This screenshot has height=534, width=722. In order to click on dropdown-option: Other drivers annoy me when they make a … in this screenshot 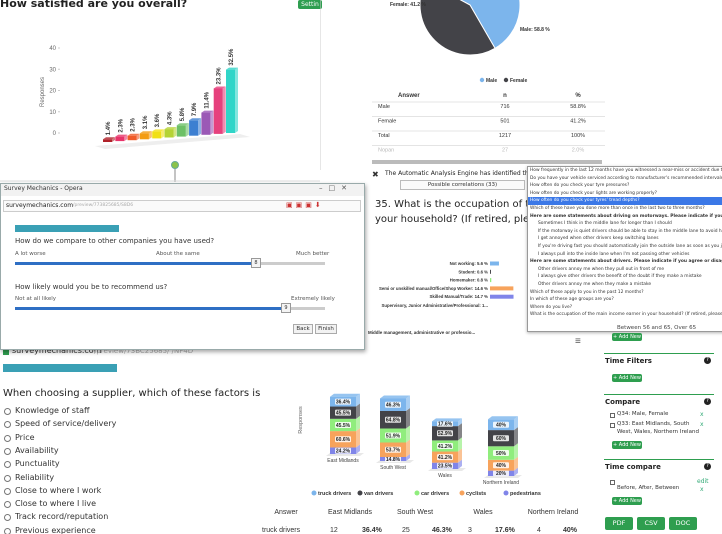, I will do `click(595, 284)`.